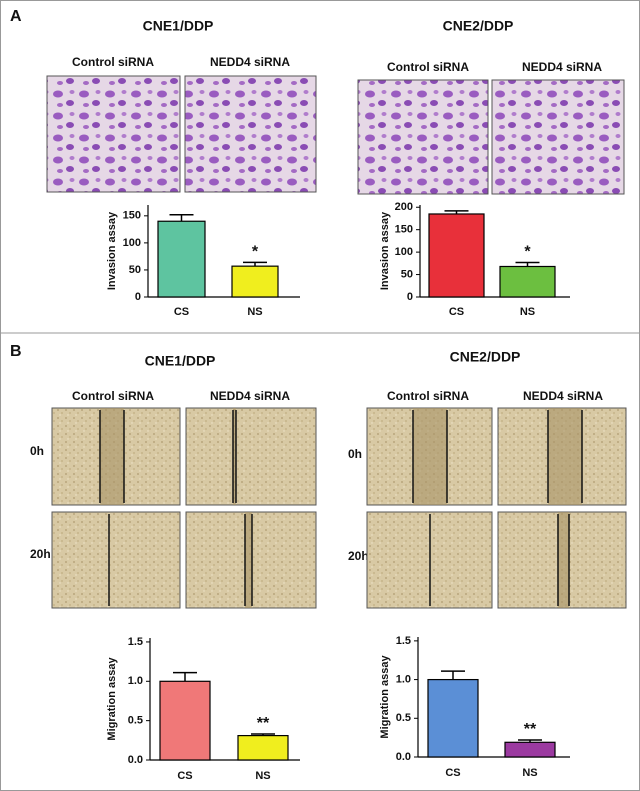 The width and height of the screenshot is (640, 791). What do you see at coordinates (16, 351) in the screenshot?
I see `panel-label: B` at bounding box center [16, 351].